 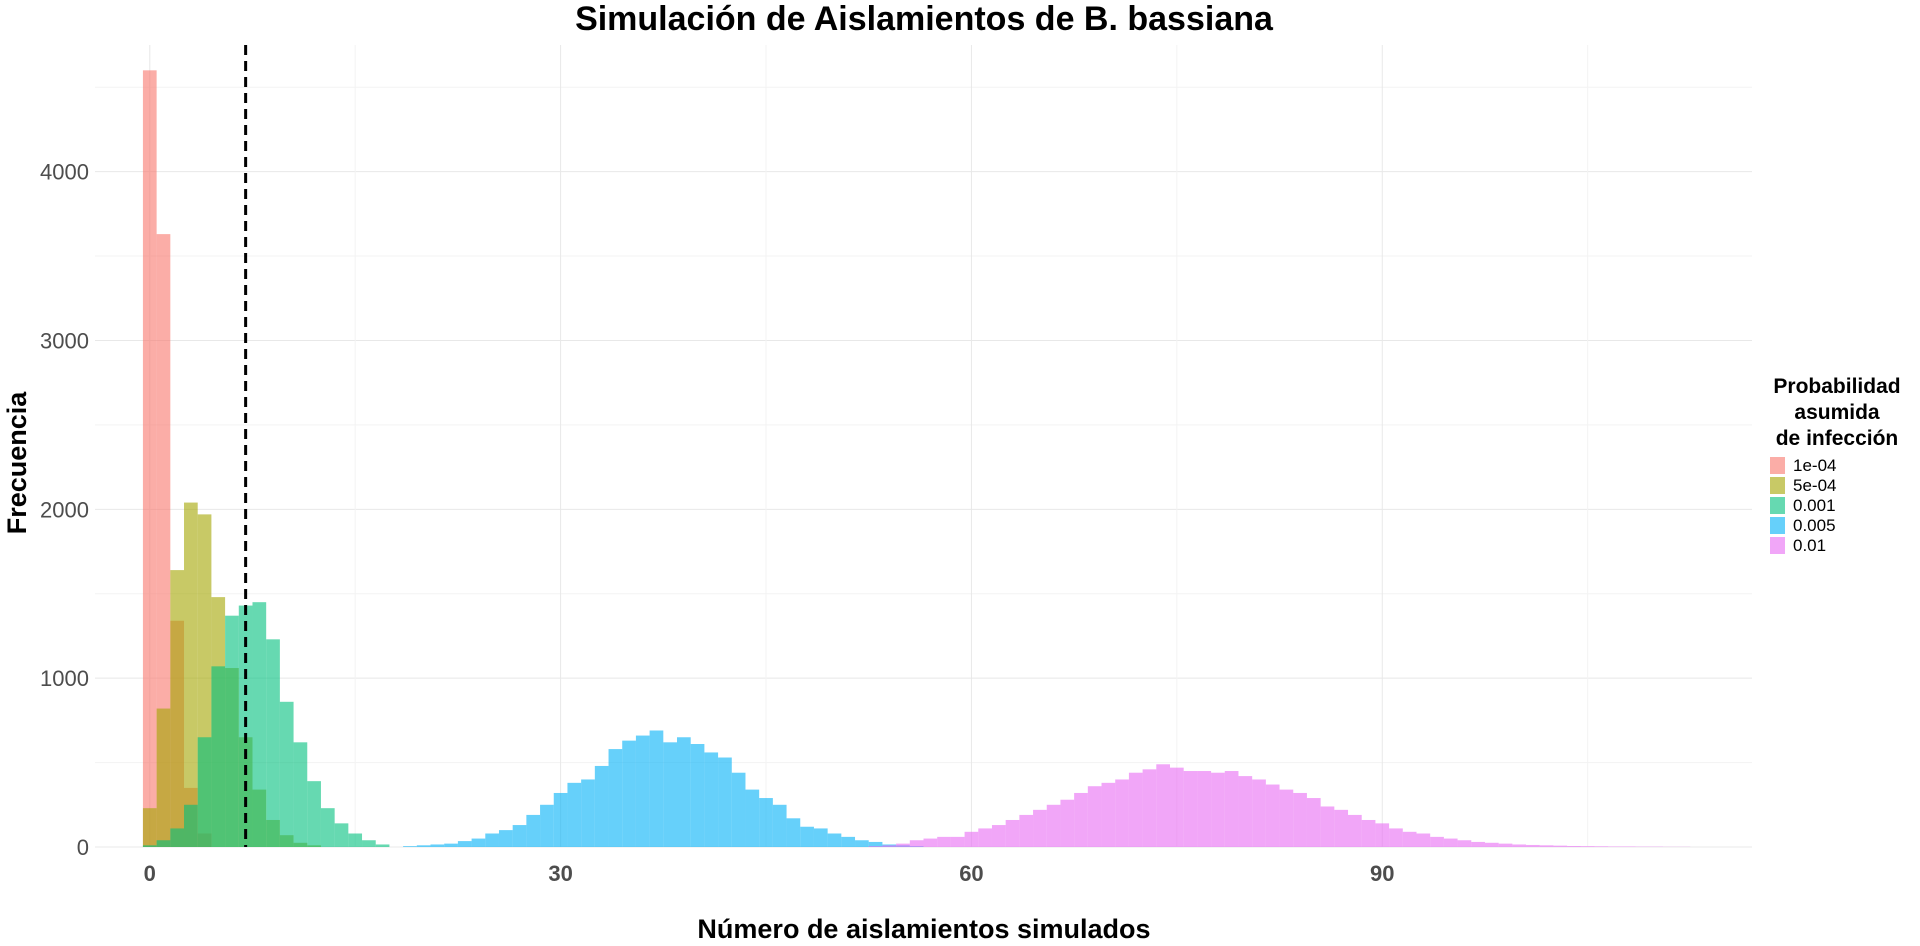 I want to click on series-0.001, so click(x=266, y=724).